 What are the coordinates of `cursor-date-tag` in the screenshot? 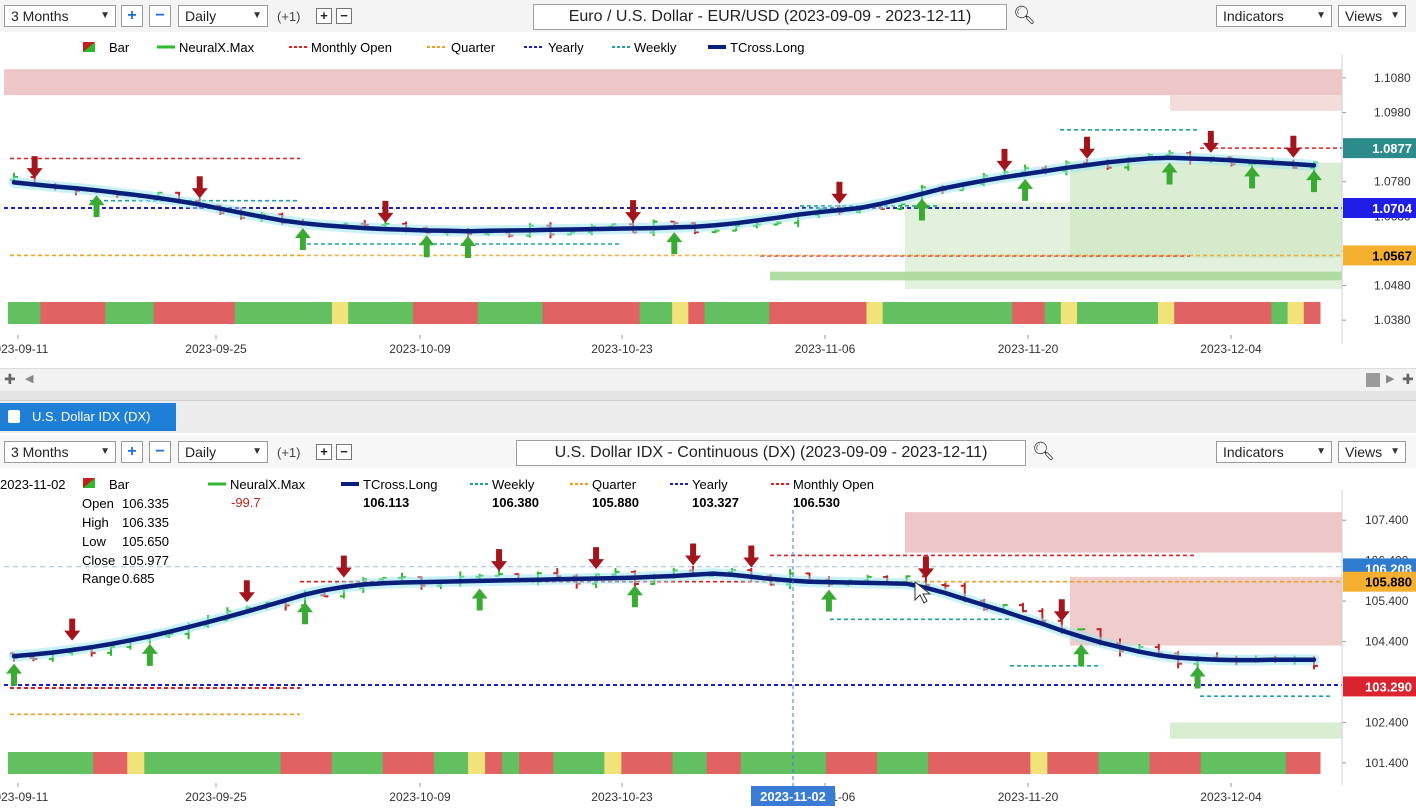 It's located at (793, 796).